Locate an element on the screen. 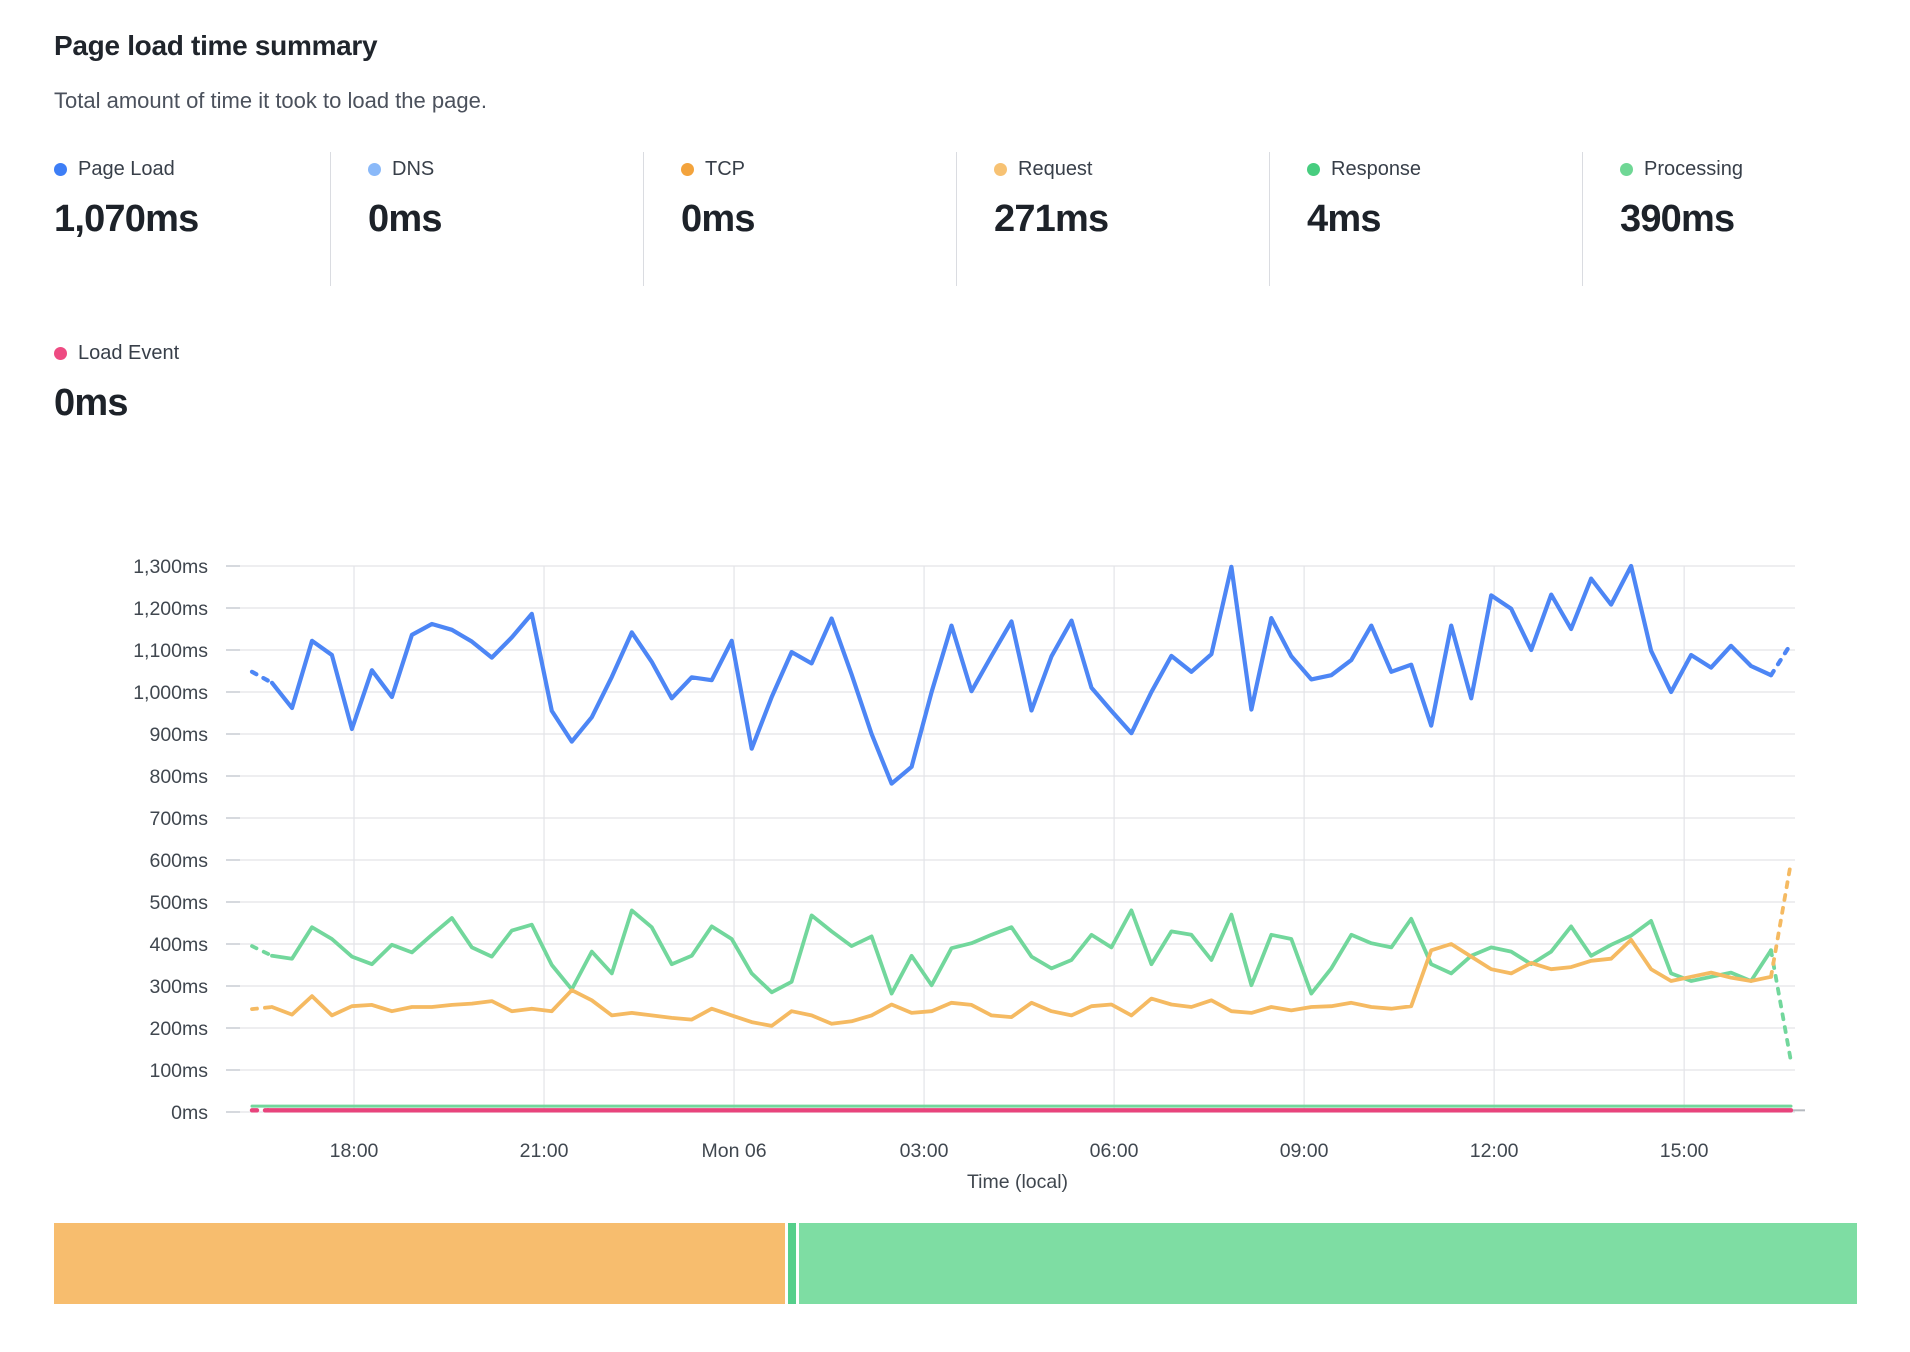  stat-value-processing: 390ms is located at coordinates (1677, 219).